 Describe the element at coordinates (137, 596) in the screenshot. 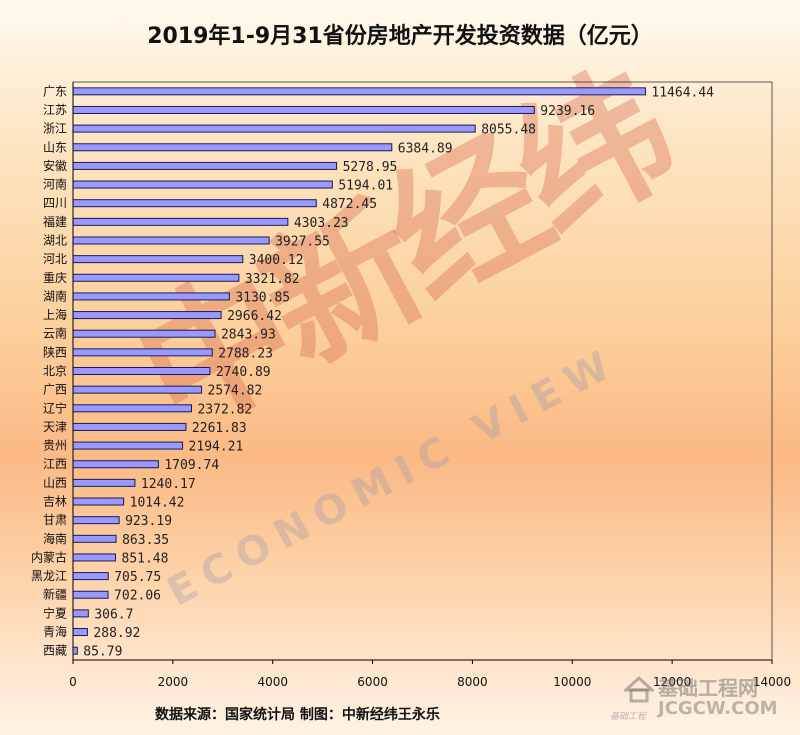

I see `value-label: 702.06` at that location.